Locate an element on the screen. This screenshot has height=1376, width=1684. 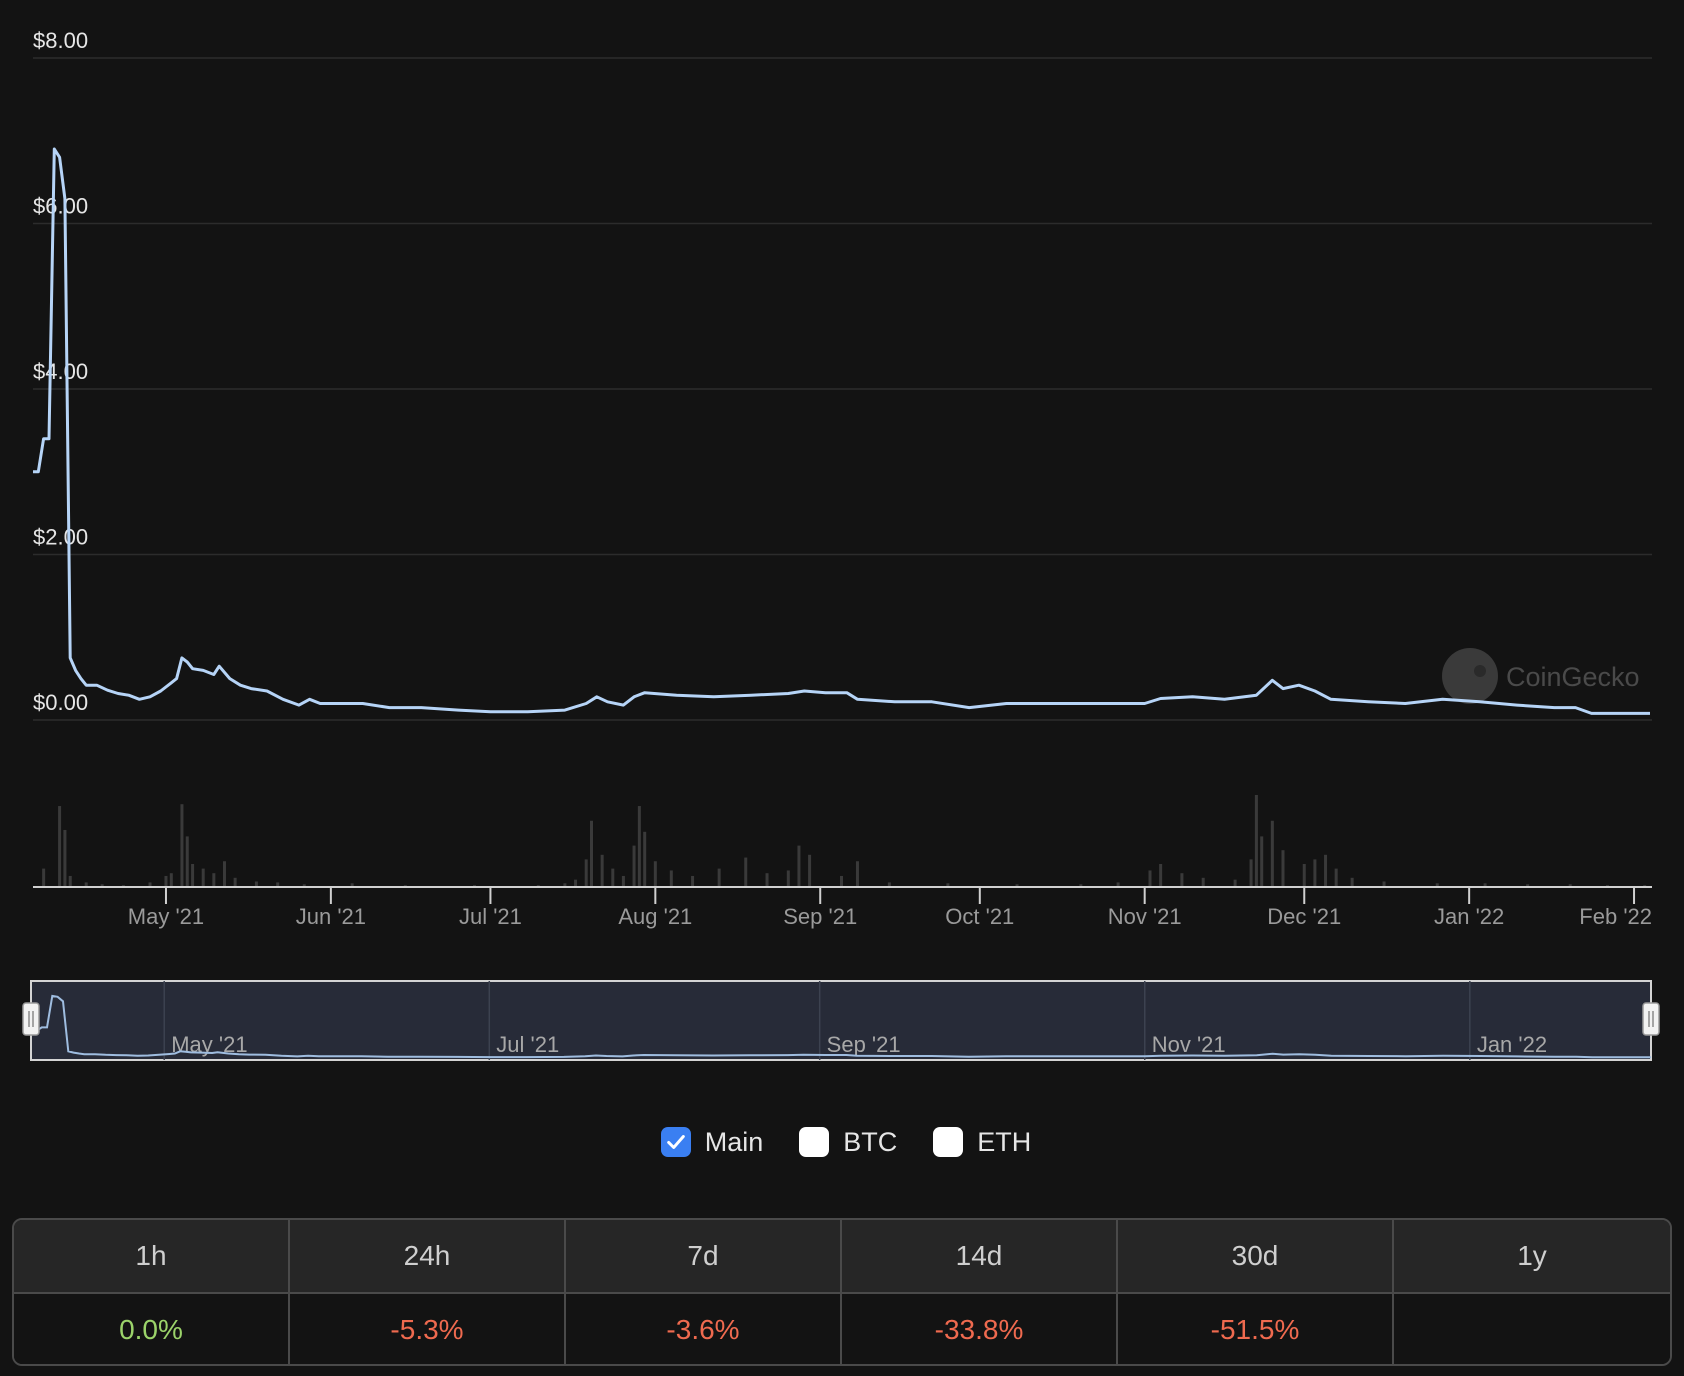
toggle-label-main: Main is located at coordinates (734, 1141).